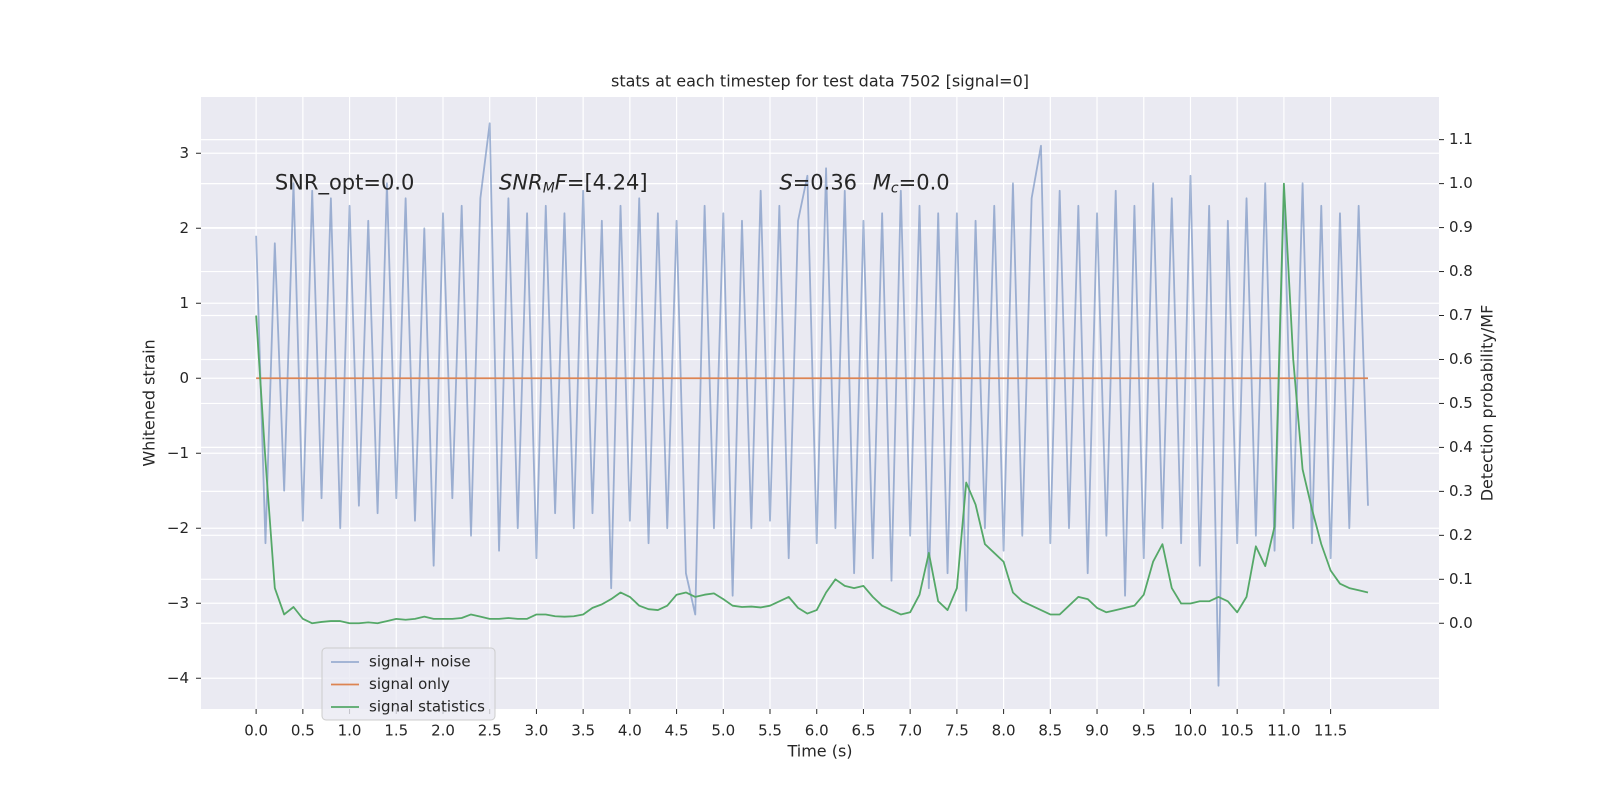 The height and width of the screenshot is (804, 1600). What do you see at coordinates (396, 731) in the screenshot?
I see `x-tick-label: 1.5` at bounding box center [396, 731].